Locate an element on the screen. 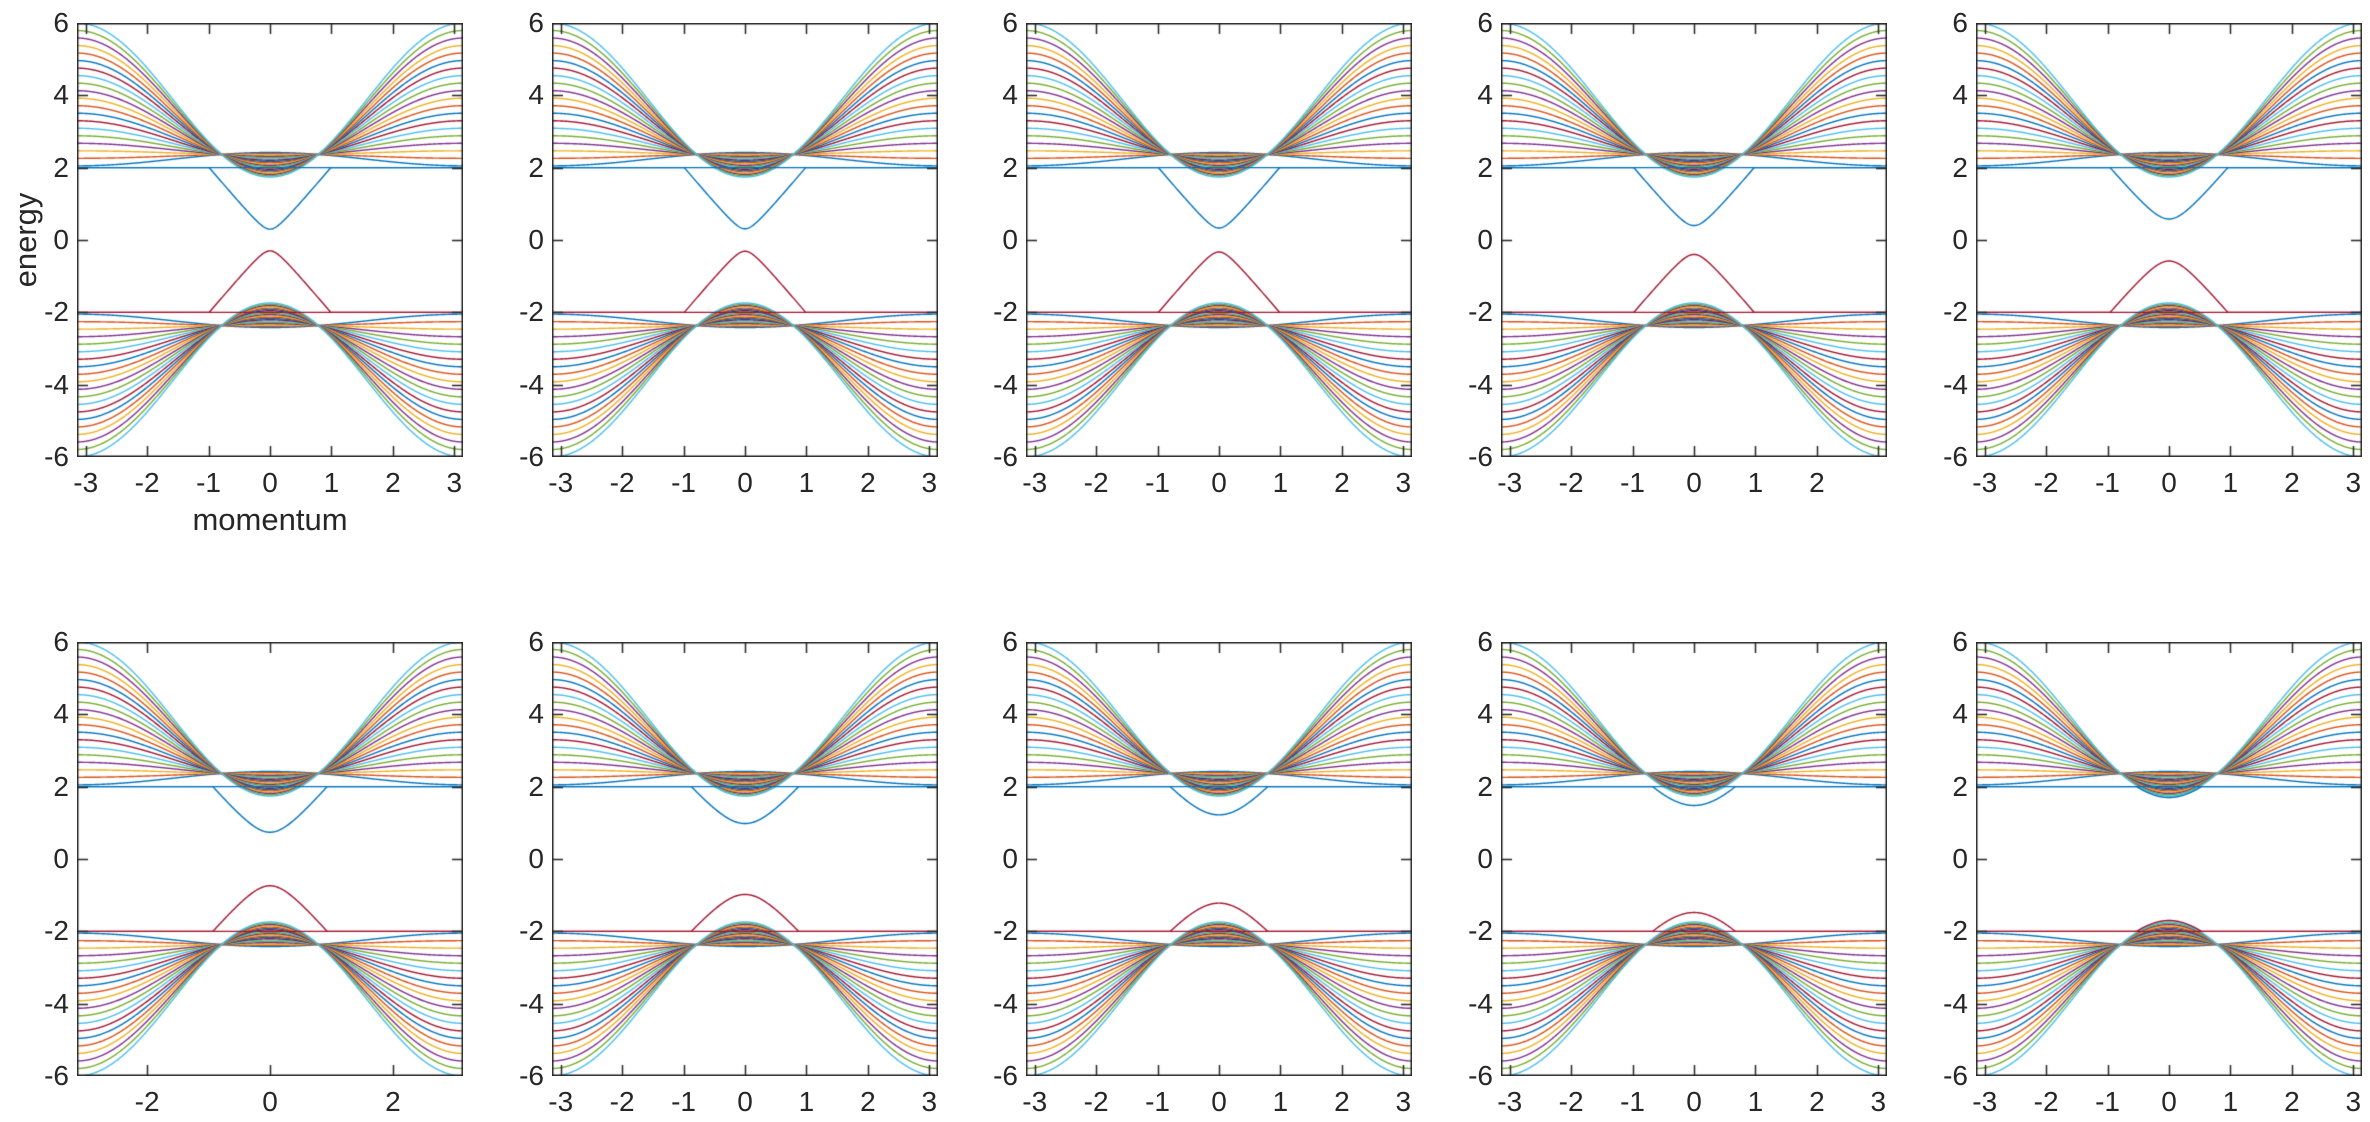  subplot-1-3: 6 4 2 0 -2 -4 -6 -3 -2 -1 0 1 2 3 is located at coordinates (1202, 253).